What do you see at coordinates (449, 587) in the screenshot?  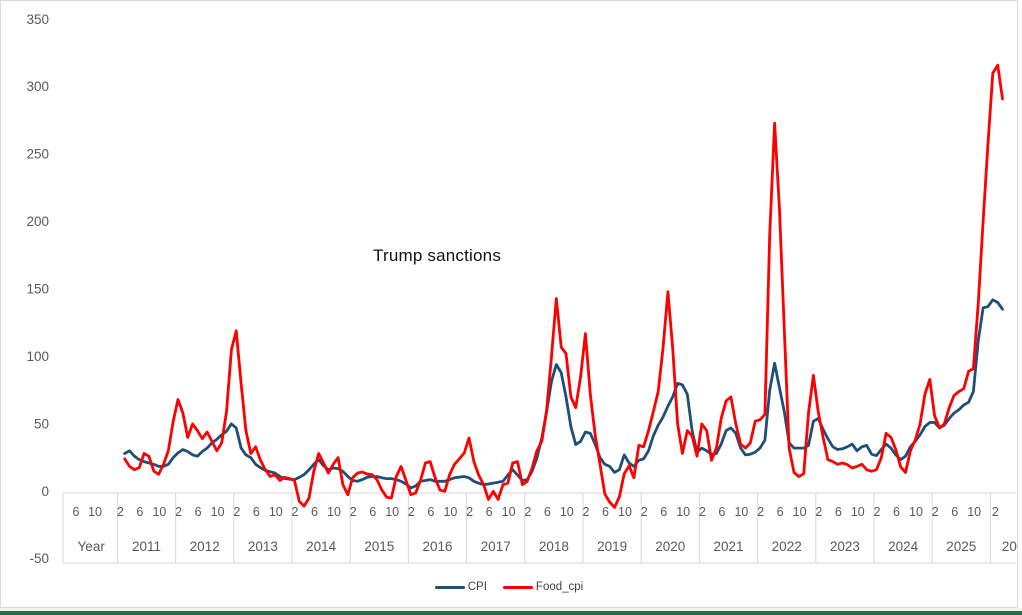 I see `cpi-line-swatch` at bounding box center [449, 587].